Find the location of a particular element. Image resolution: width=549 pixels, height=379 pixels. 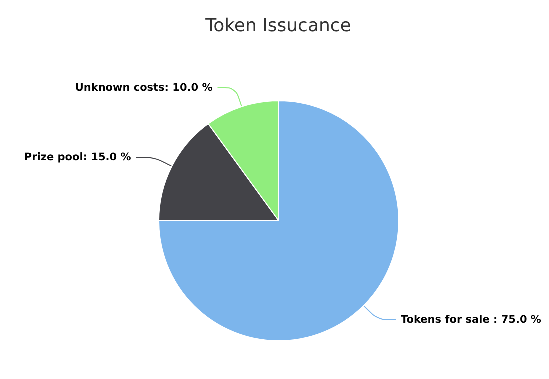

chart-title: Token Issucance is located at coordinates (278, 26).